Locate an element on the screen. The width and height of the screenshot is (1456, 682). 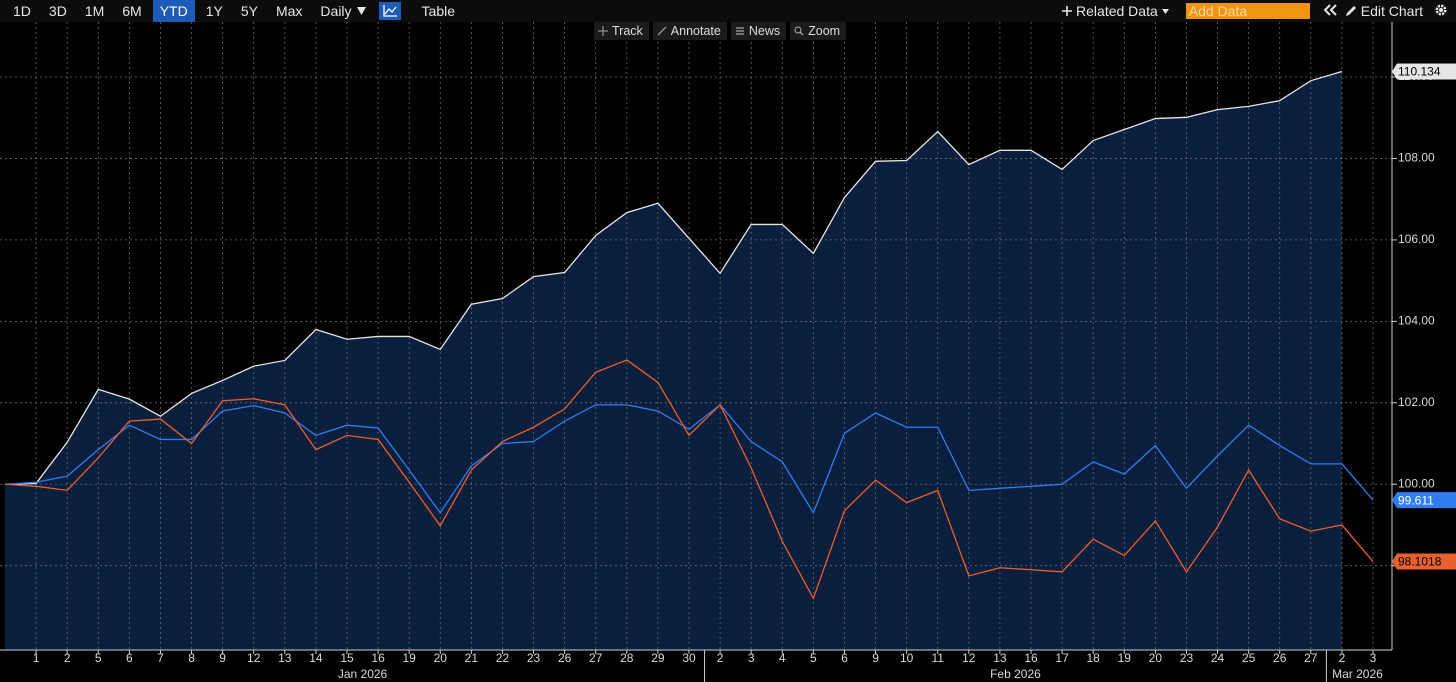
table-button: Table is located at coordinates (438, 11).